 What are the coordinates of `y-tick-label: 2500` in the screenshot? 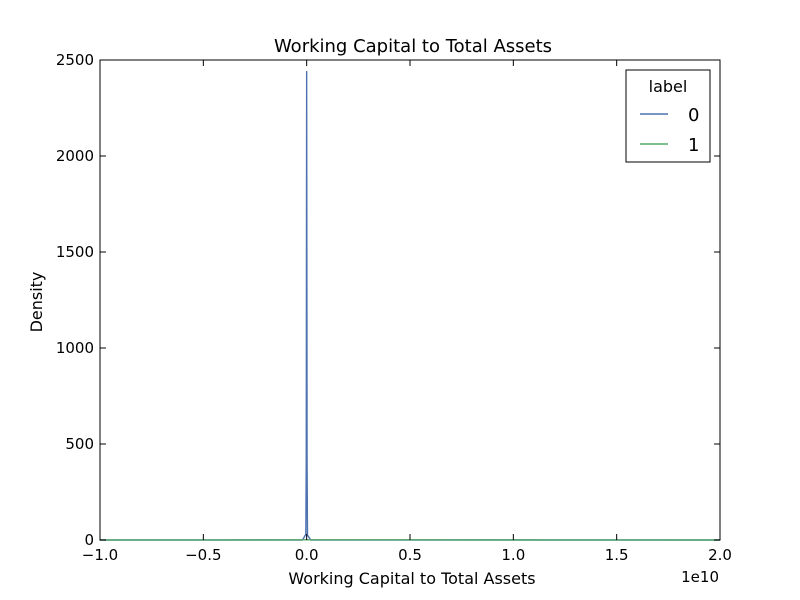 It's located at (75, 60).